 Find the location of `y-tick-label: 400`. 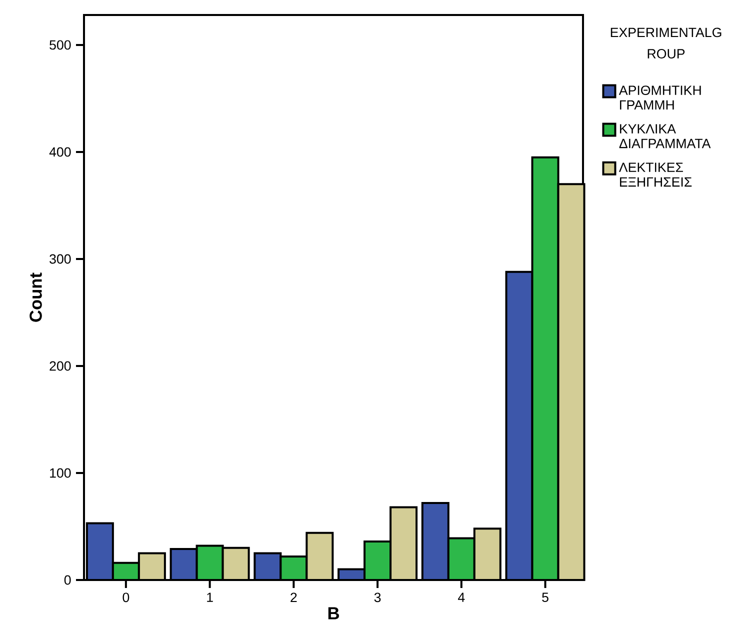

y-tick-label: 400 is located at coordinates (60, 152).